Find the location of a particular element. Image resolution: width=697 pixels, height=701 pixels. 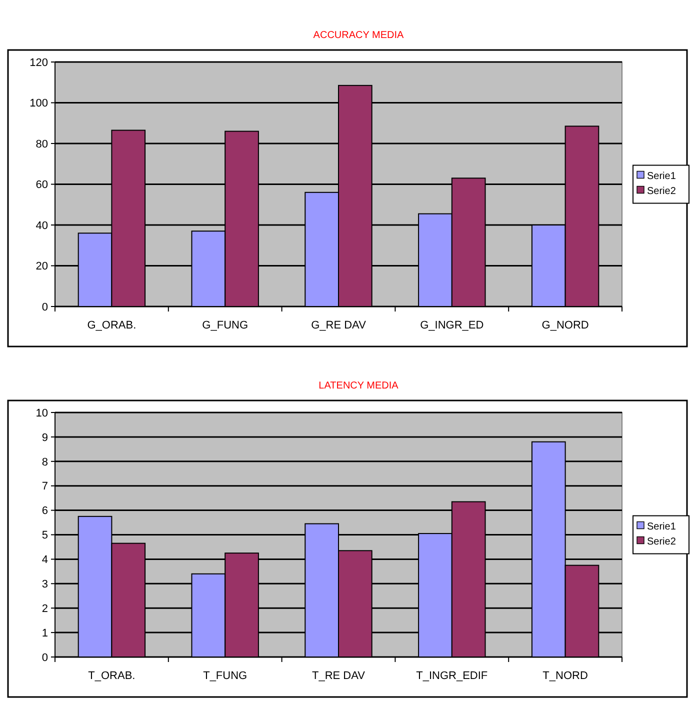

x-tick-label: T_RE DAV is located at coordinates (339, 676).